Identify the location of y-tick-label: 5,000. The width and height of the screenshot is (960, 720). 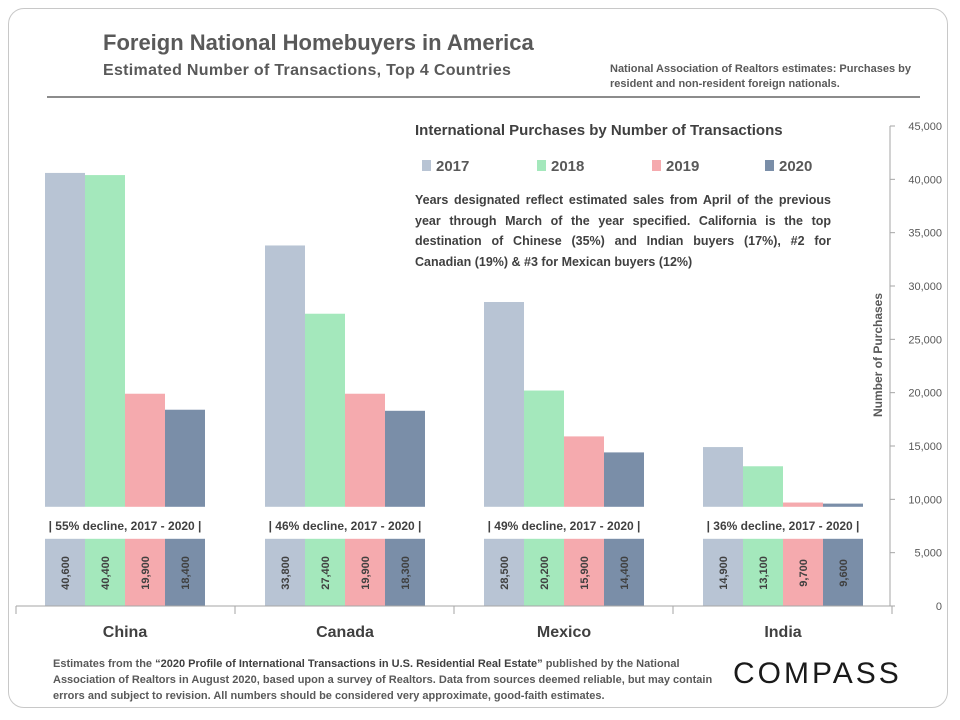
(928, 554).